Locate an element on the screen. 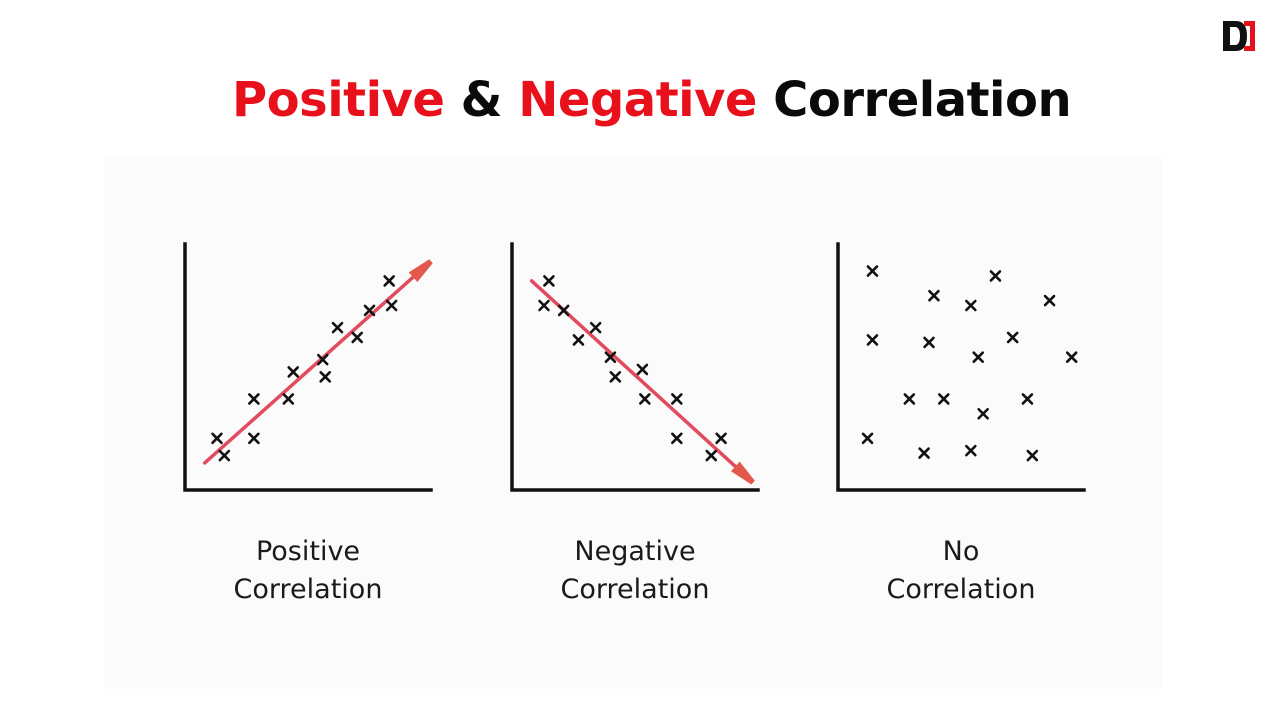  axes-positive is located at coordinates (308, 367).